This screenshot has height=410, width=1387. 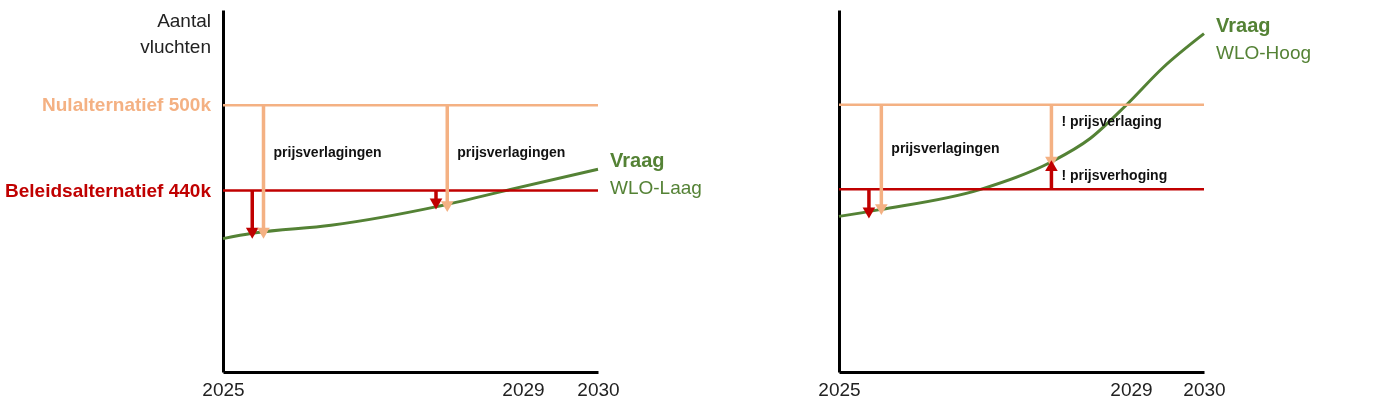 I want to click on text: WLO-Hoog, so click(x=1264, y=52).